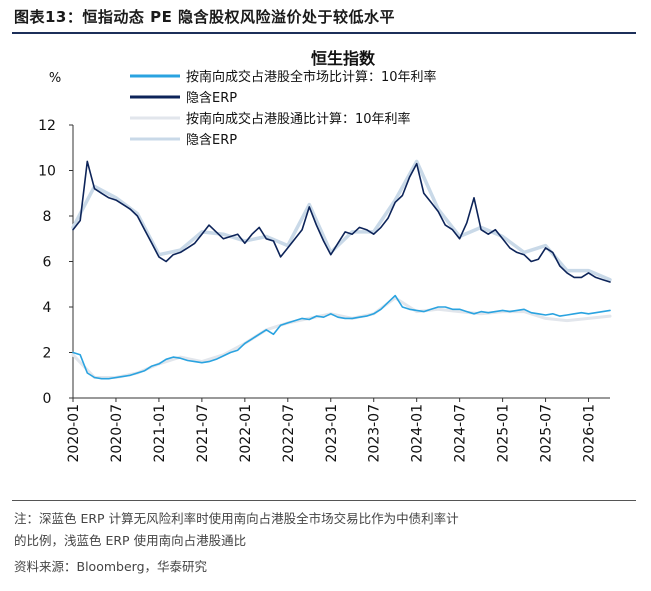 Image resolution: width=651 pixels, height=591 pixels. Describe the element at coordinates (47, 217) in the screenshot. I see `y-tick-label: 8` at that location.